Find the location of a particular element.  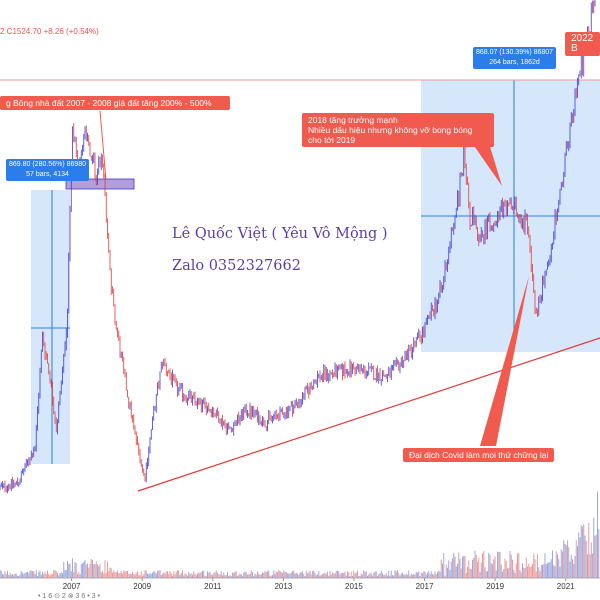

x-tick-label-2013: 2013 is located at coordinates (283, 586).